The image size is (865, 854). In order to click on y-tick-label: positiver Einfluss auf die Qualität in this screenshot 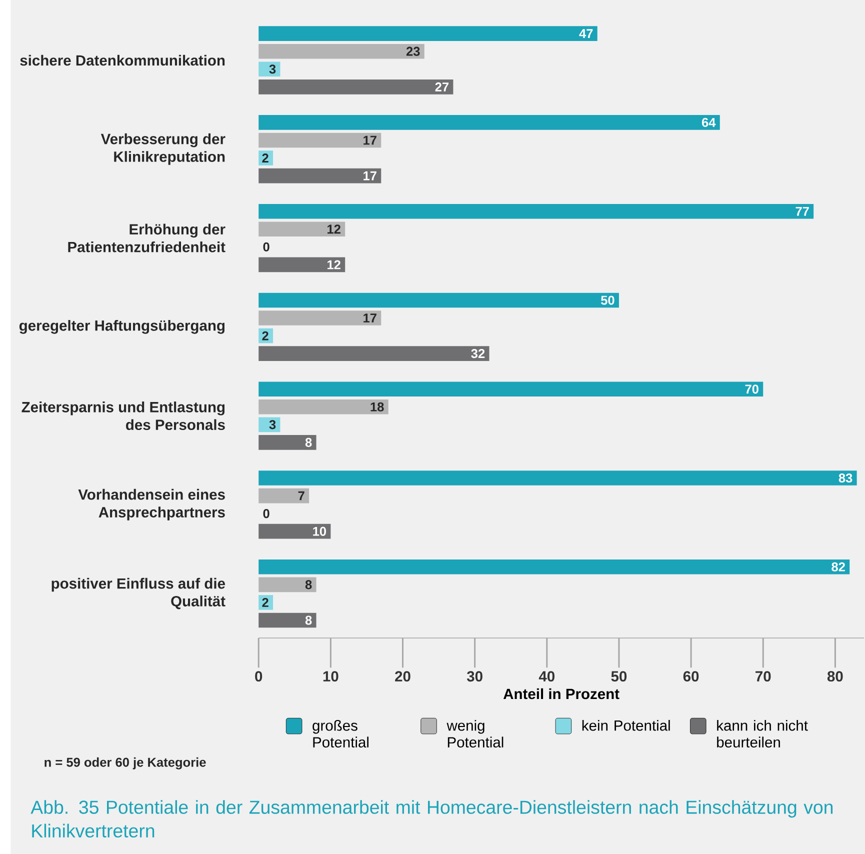, I will do `click(139, 594)`.